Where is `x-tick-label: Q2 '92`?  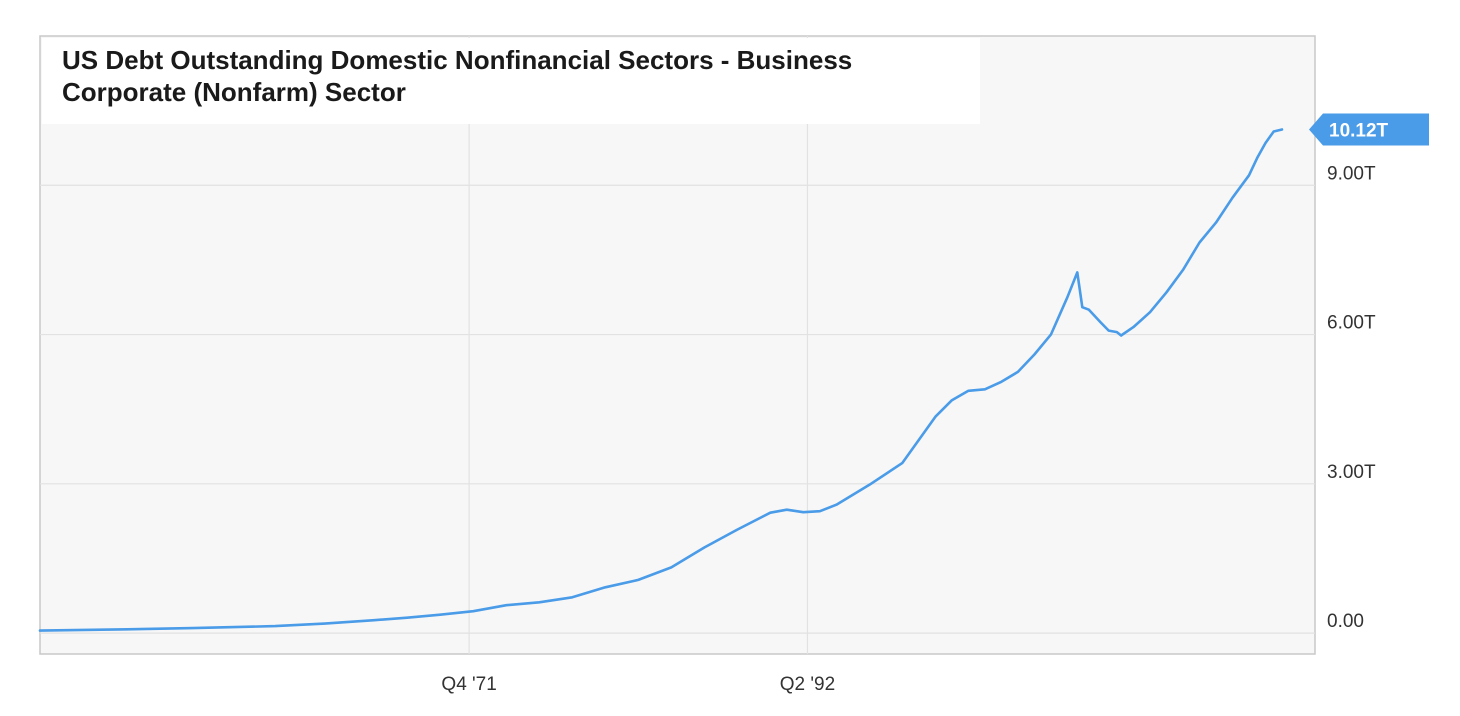 x-tick-label: Q2 '92 is located at coordinates (807, 684).